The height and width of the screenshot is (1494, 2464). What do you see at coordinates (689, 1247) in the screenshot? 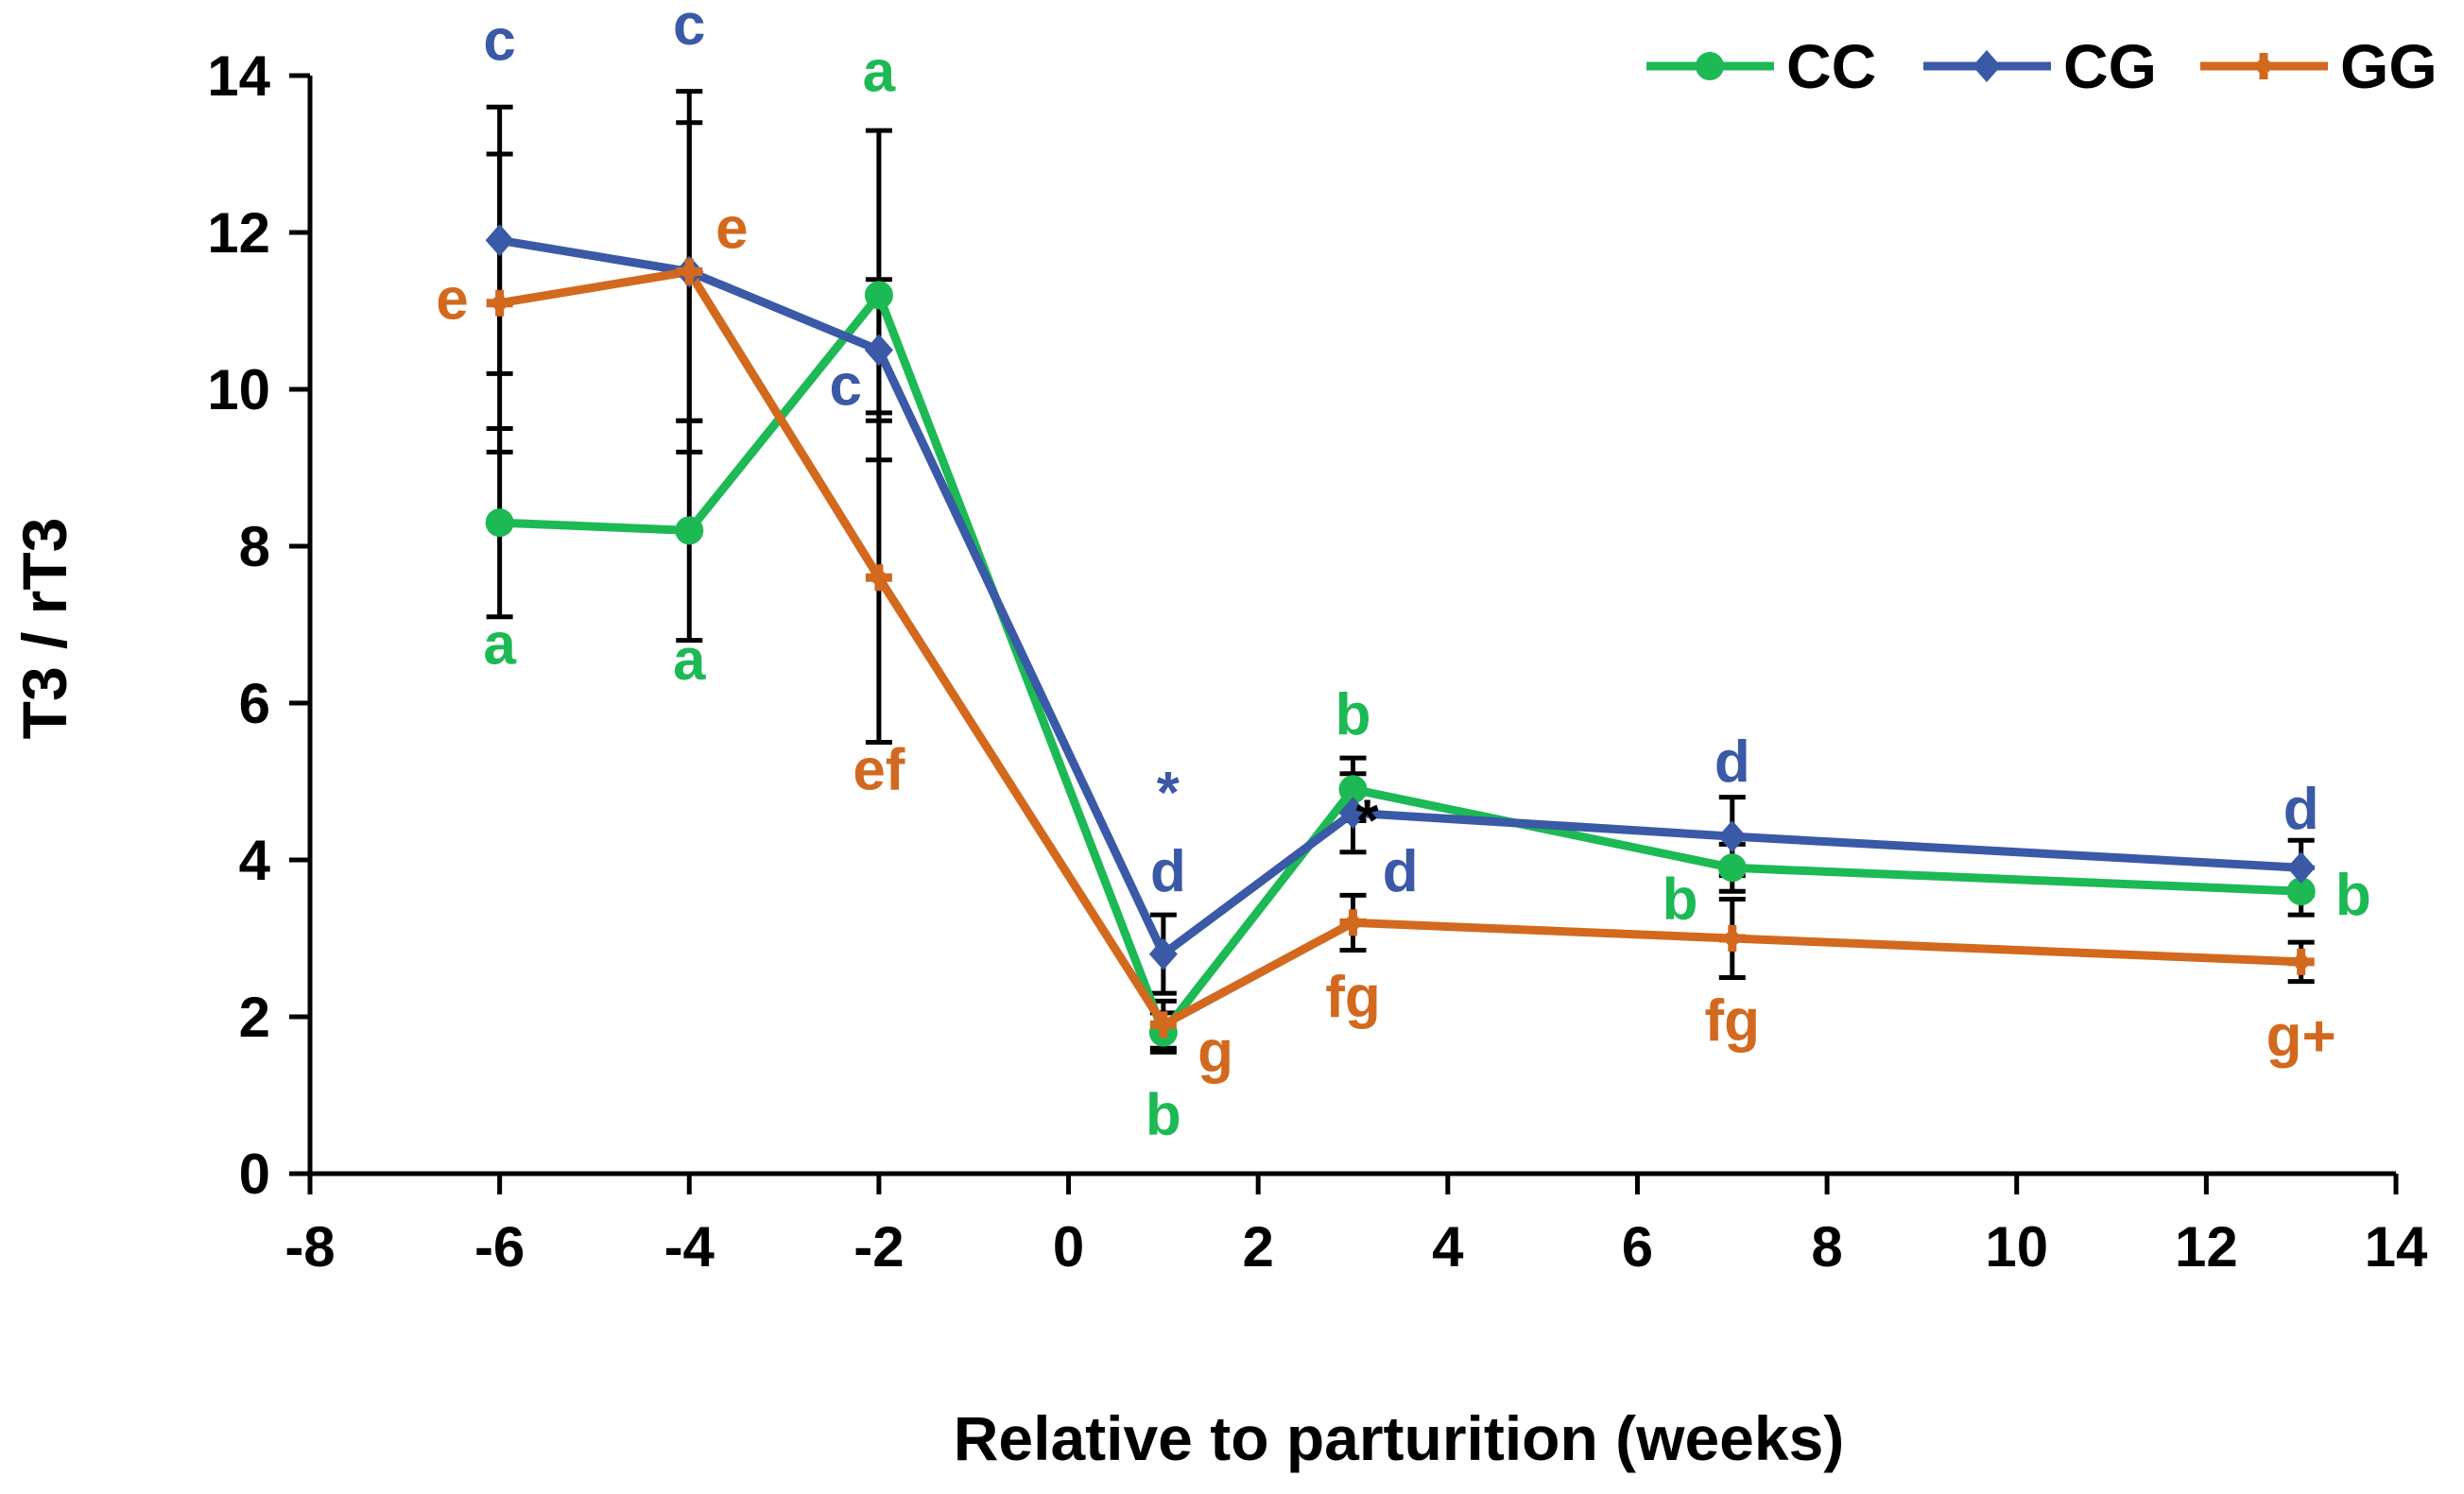
I see `x-tick-label: -4` at bounding box center [689, 1247].